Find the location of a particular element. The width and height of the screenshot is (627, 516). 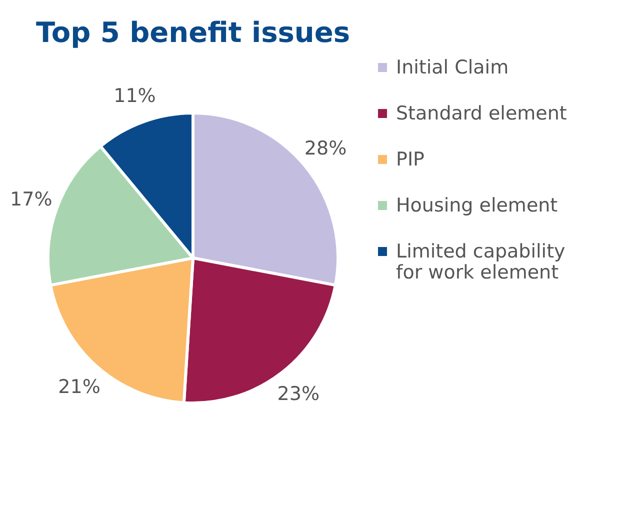

legend-label: PIP is located at coordinates (410, 159).